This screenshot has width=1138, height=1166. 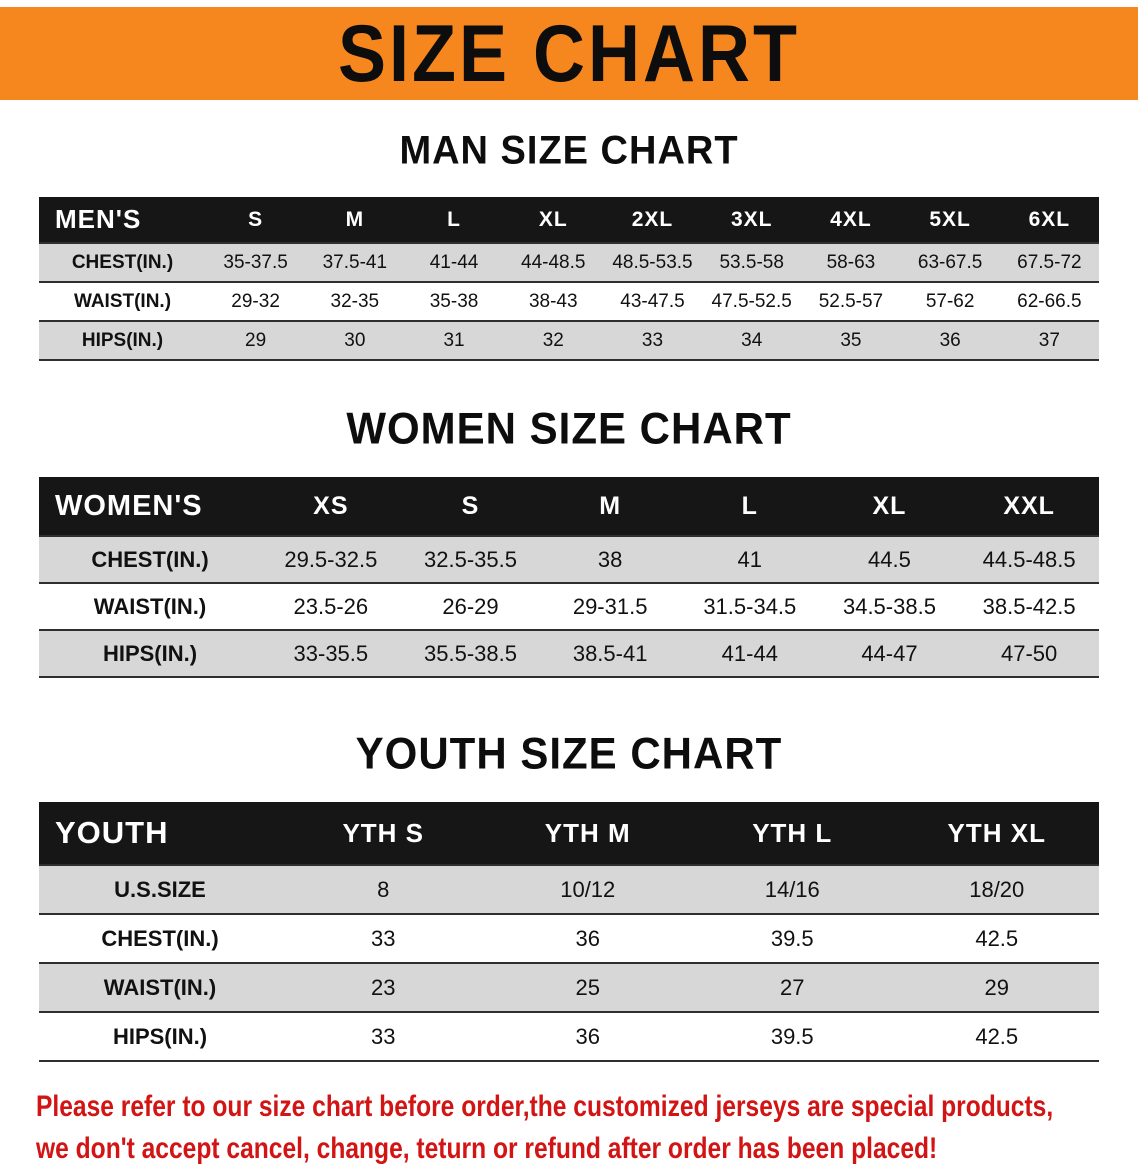 I want to click on men-hips-row: HIPS(IN.) 29 30 31 32 33 34 35 36 37, so click(x=569, y=340).